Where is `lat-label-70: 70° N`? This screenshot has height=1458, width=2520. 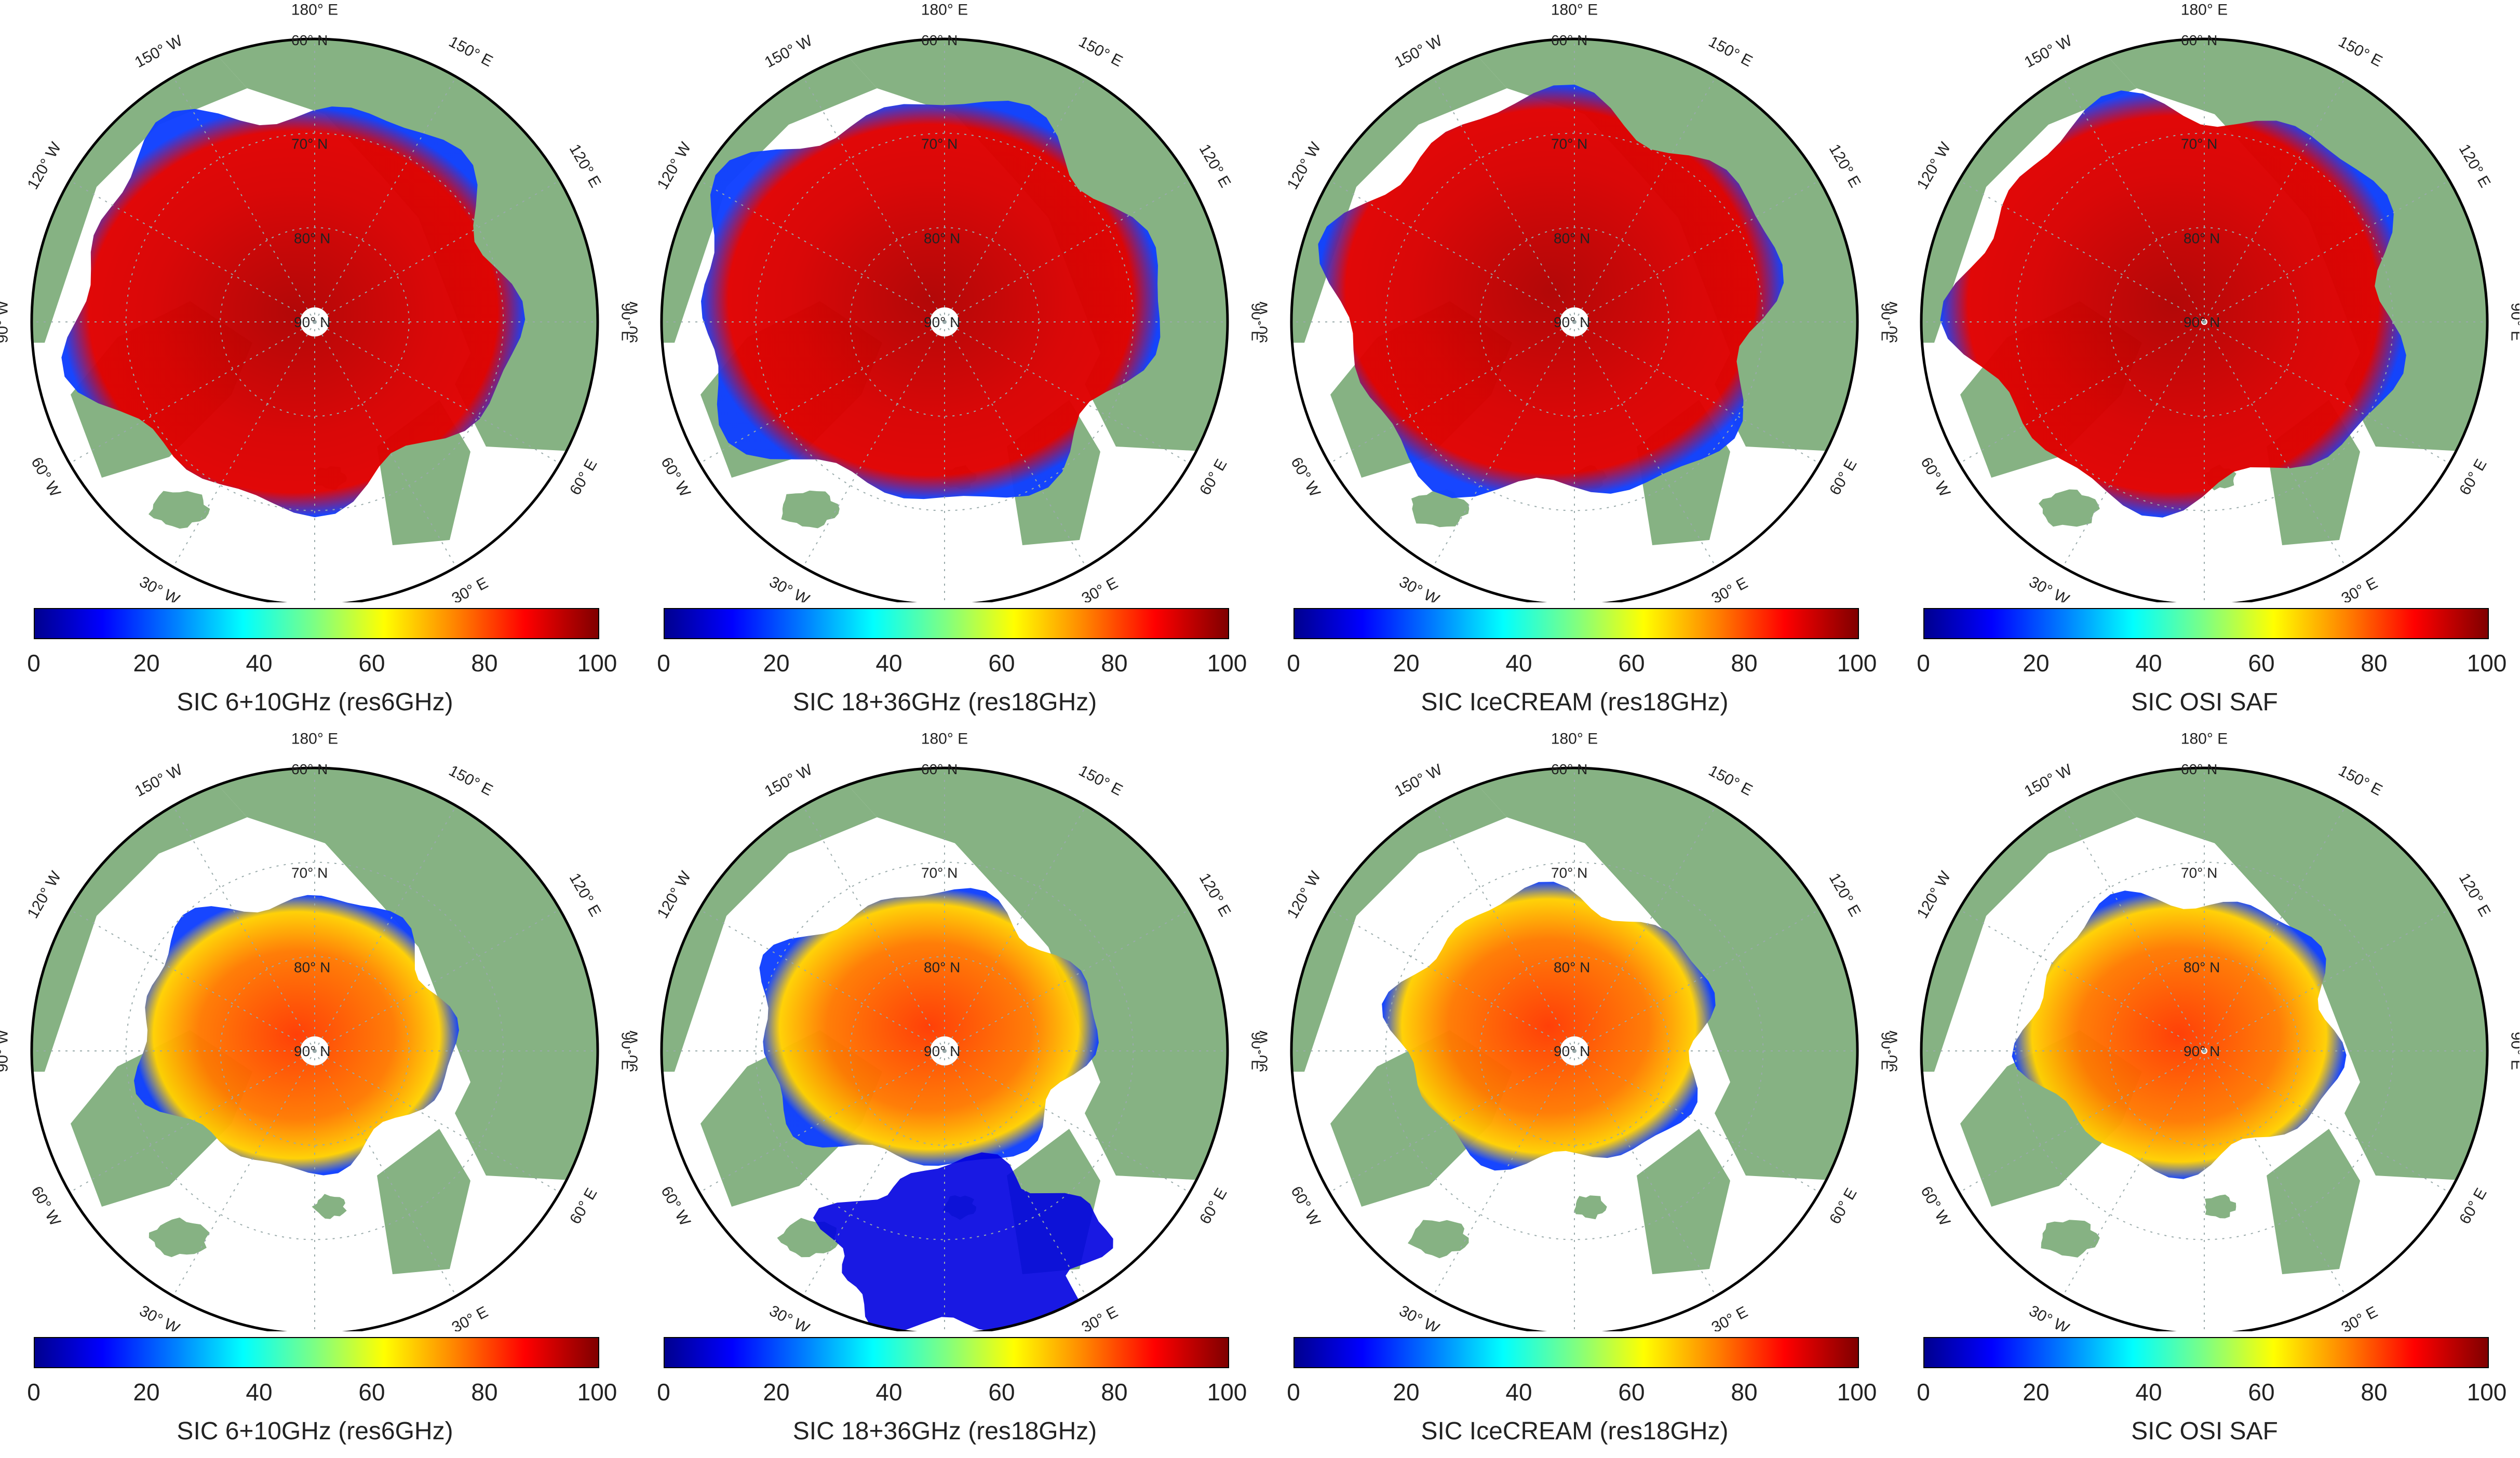
lat-label-70: 70° N is located at coordinates (1569, 144).